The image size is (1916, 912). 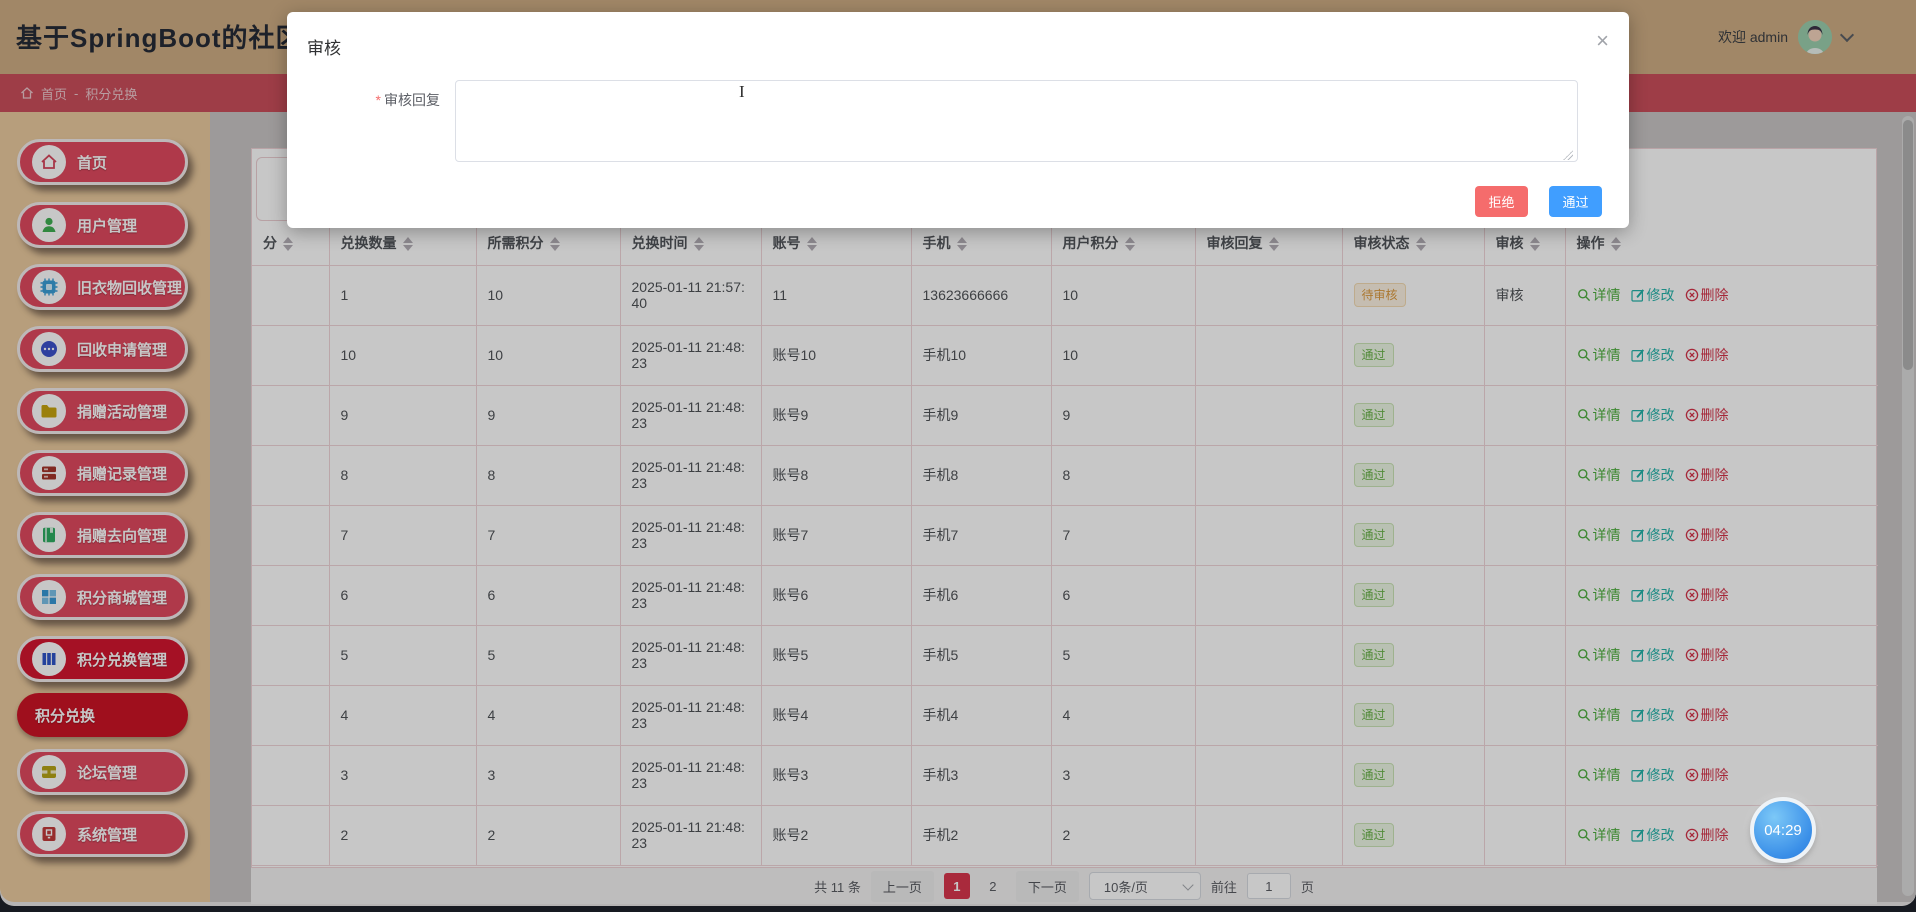 I want to click on sidebar-item-folder: 捐赠活动管理, so click(x=102, y=411).